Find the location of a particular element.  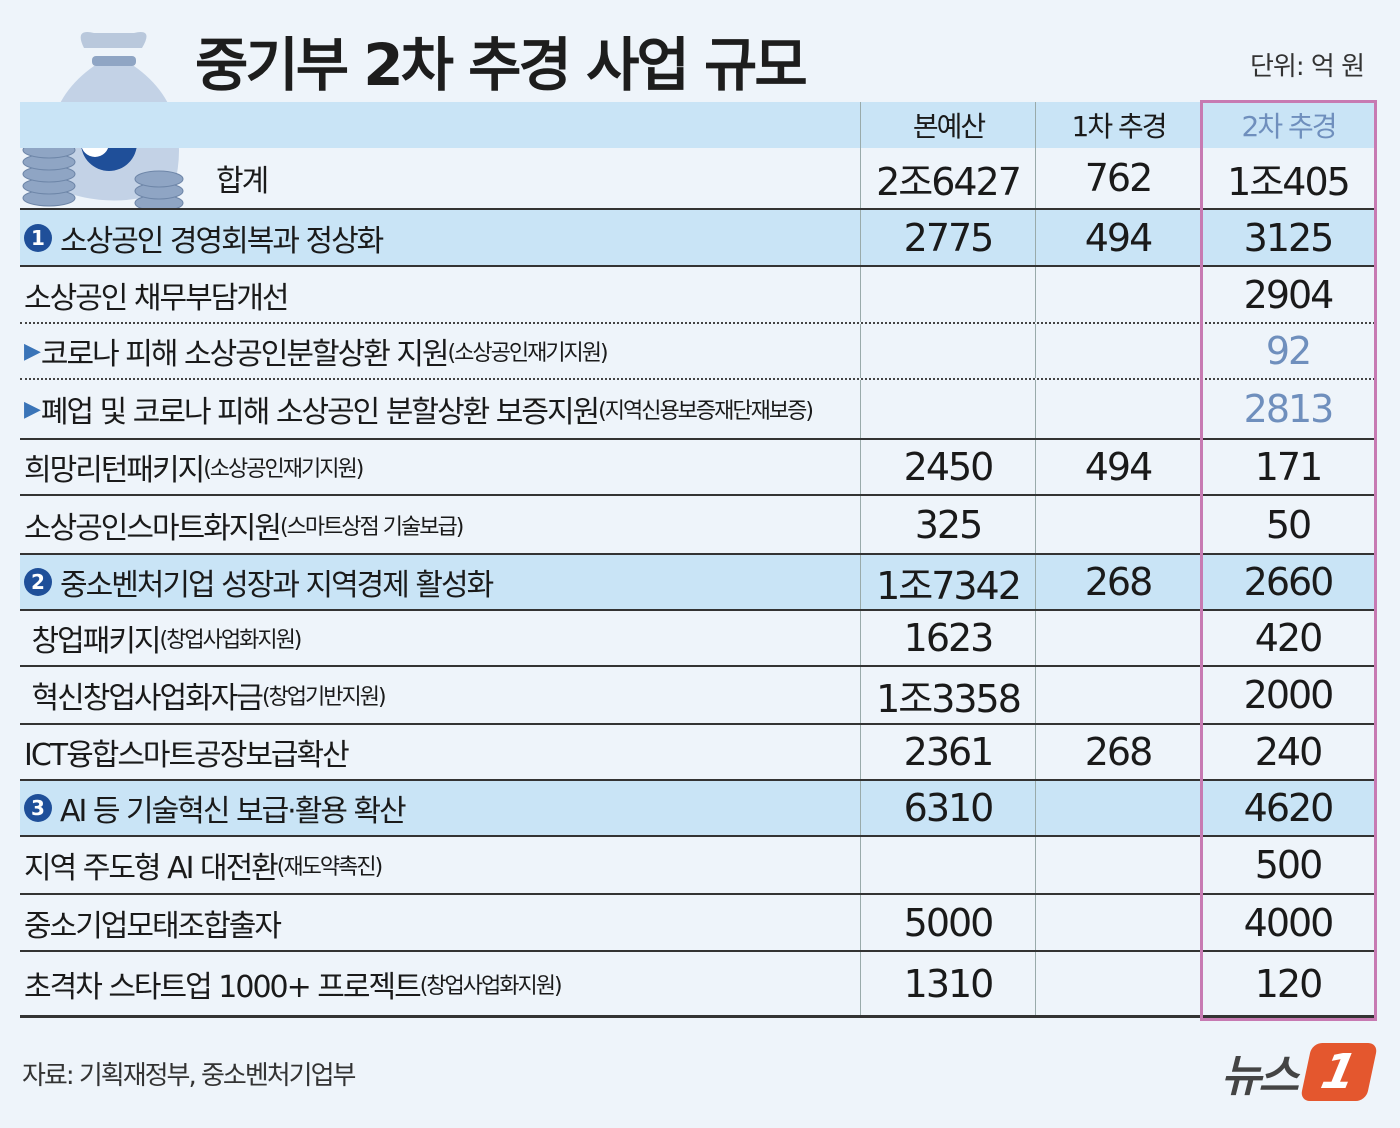

table-row: ICT융합스마트공장보급확산 2361 268 240 is located at coordinates (697, 753).